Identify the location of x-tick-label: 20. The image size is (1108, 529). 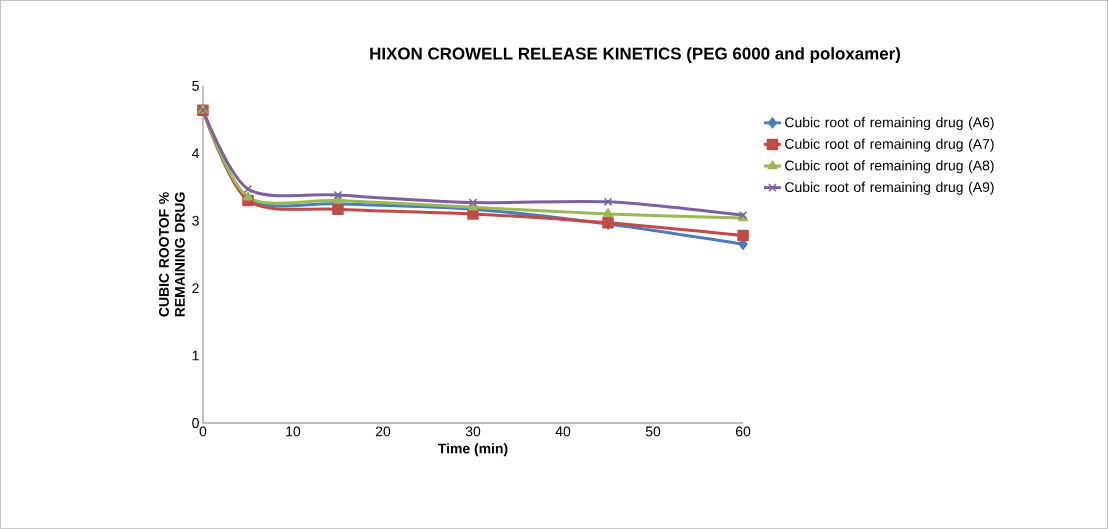
(383, 431).